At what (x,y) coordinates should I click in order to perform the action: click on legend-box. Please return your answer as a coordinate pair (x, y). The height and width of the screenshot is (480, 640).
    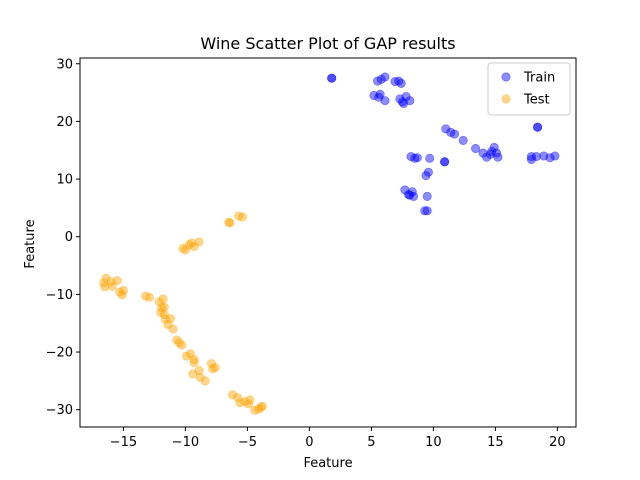
    Looking at the image, I should click on (529, 89).